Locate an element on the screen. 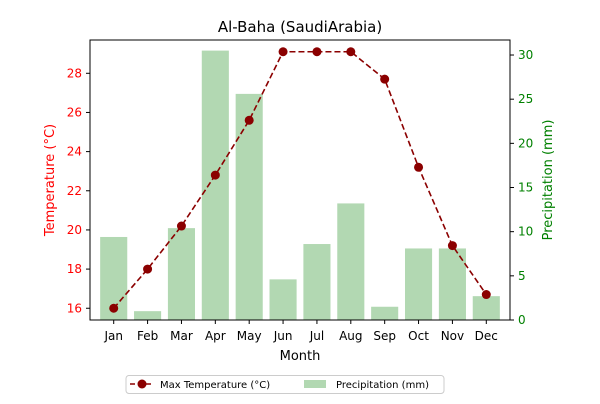 Image resolution: width=600 pixels, height=404 pixels. x-tick-label: May is located at coordinates (249, 336).